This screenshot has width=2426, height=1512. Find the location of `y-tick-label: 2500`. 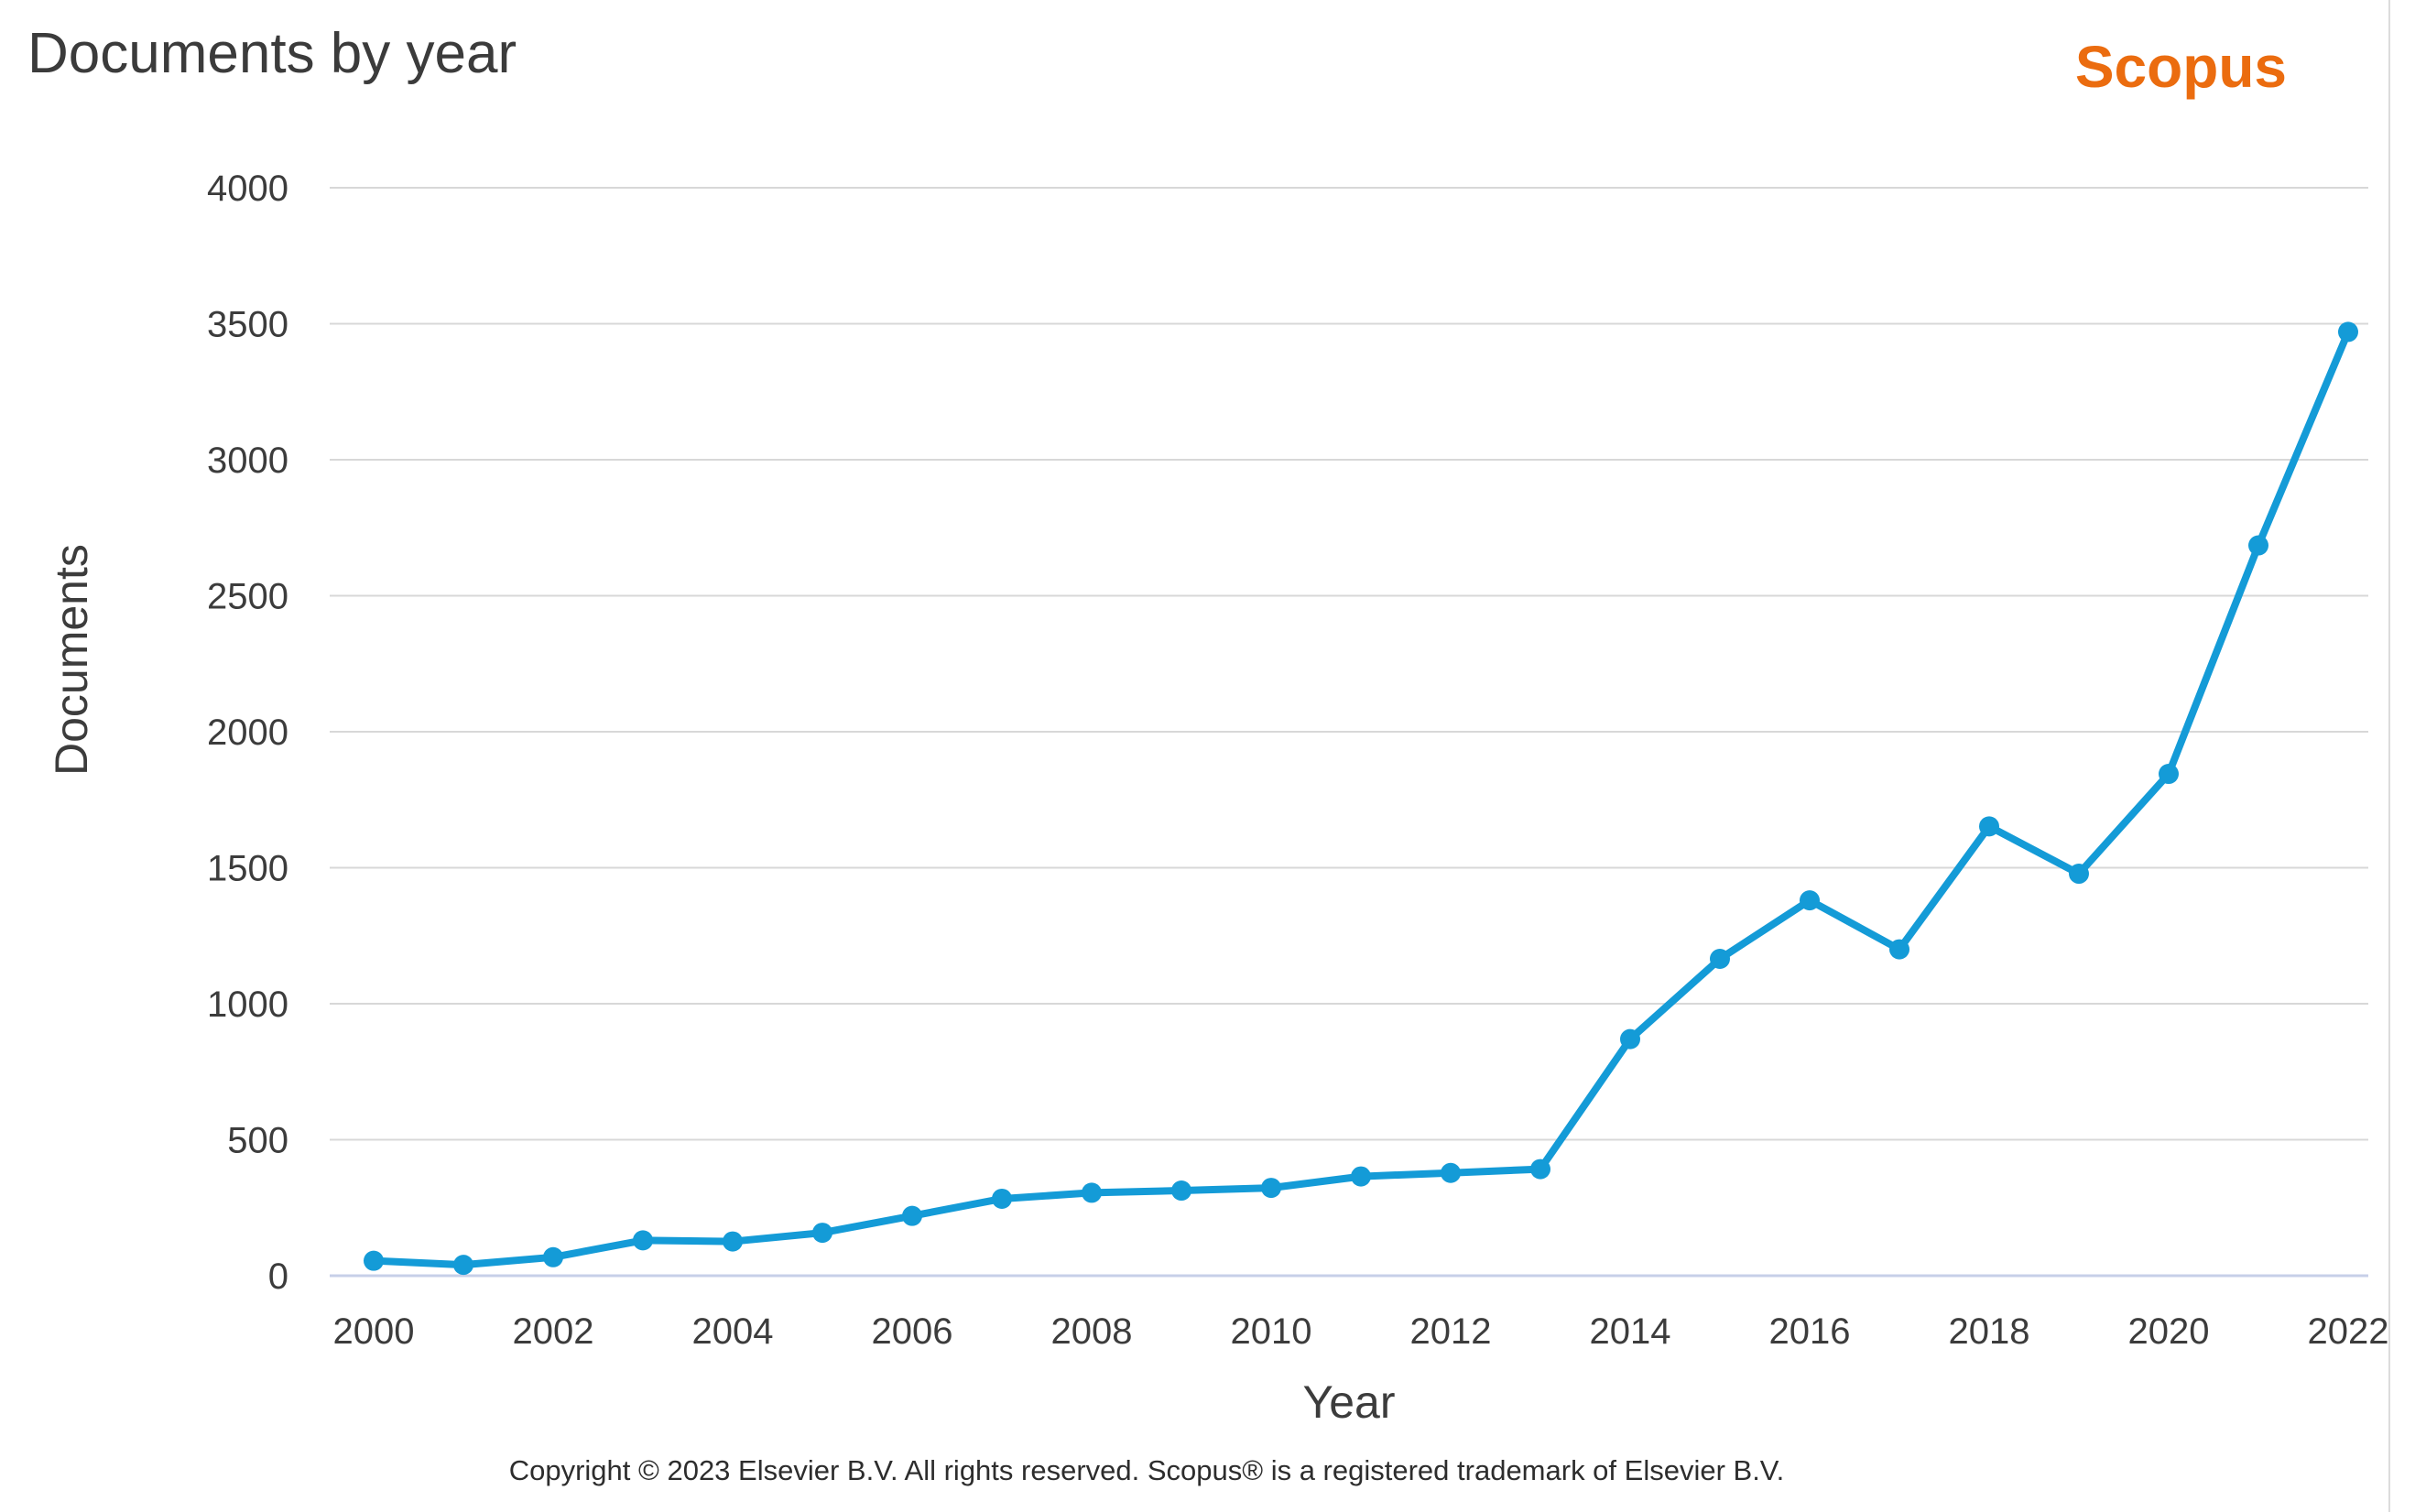

y-tick-label: 2500 is located at coordinates (247, 597).